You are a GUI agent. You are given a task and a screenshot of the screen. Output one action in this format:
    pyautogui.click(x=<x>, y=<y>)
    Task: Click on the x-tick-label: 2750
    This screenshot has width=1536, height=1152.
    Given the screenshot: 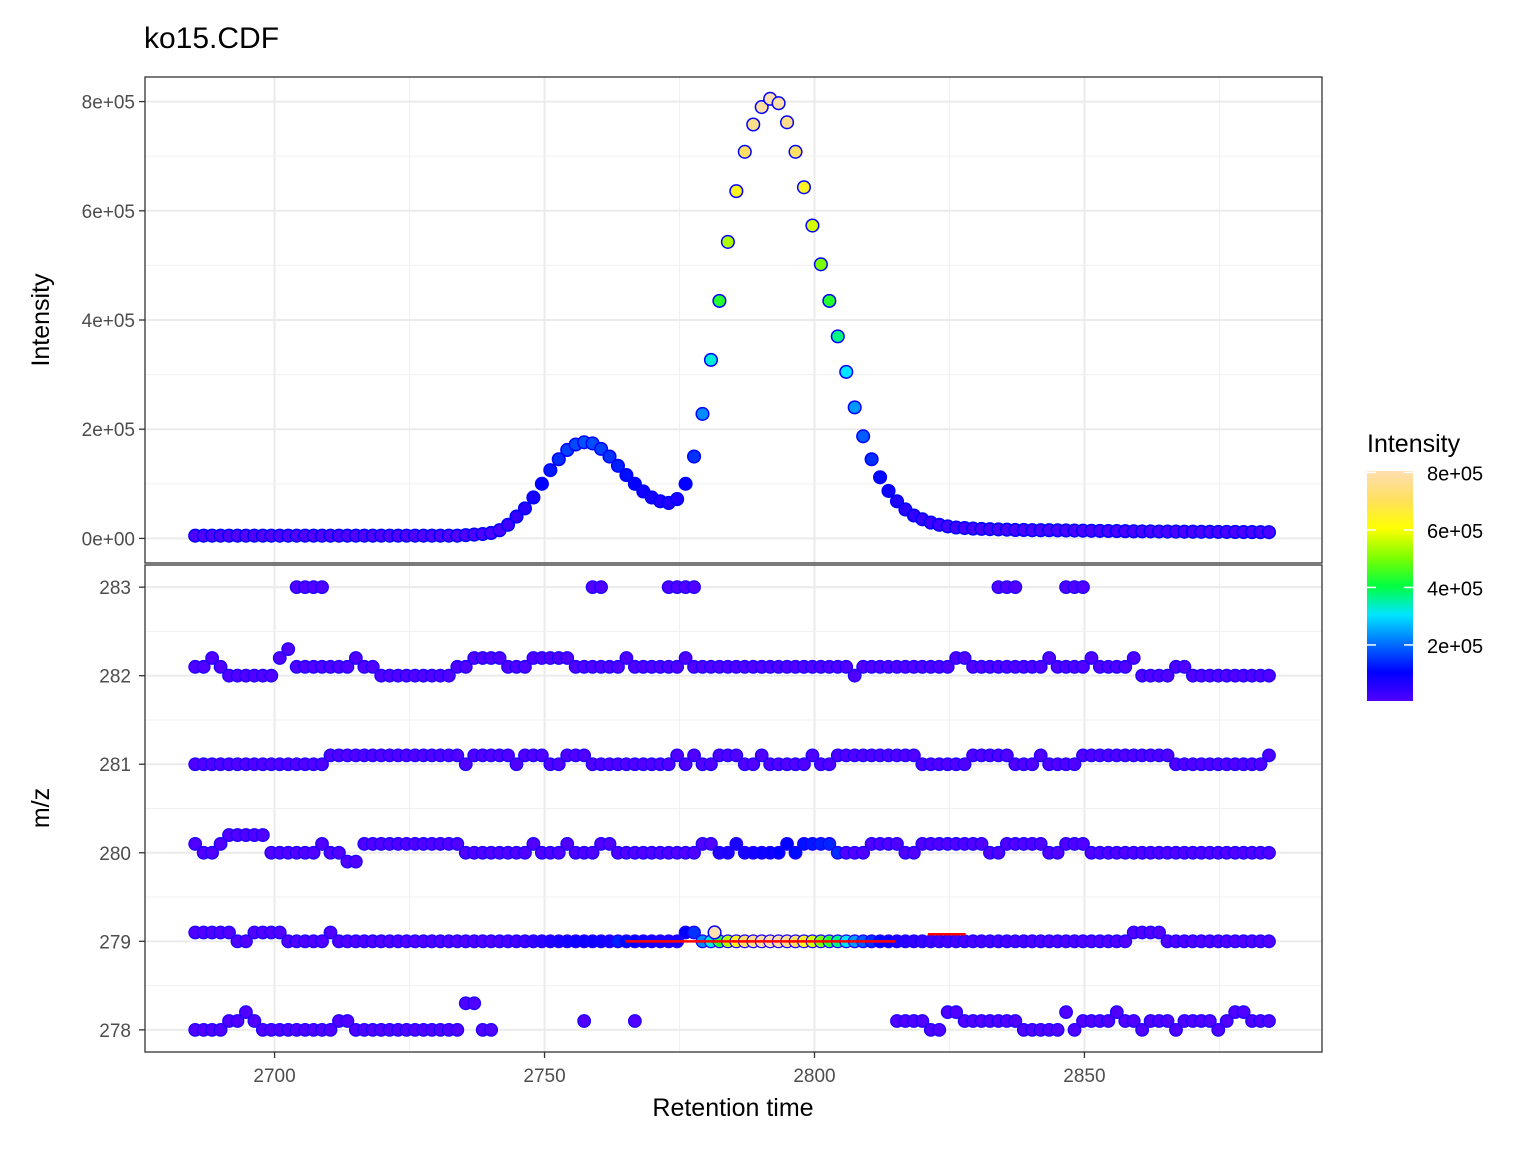 What is the action you would take?
    pyautogui.click(x=544, y=1076)
    